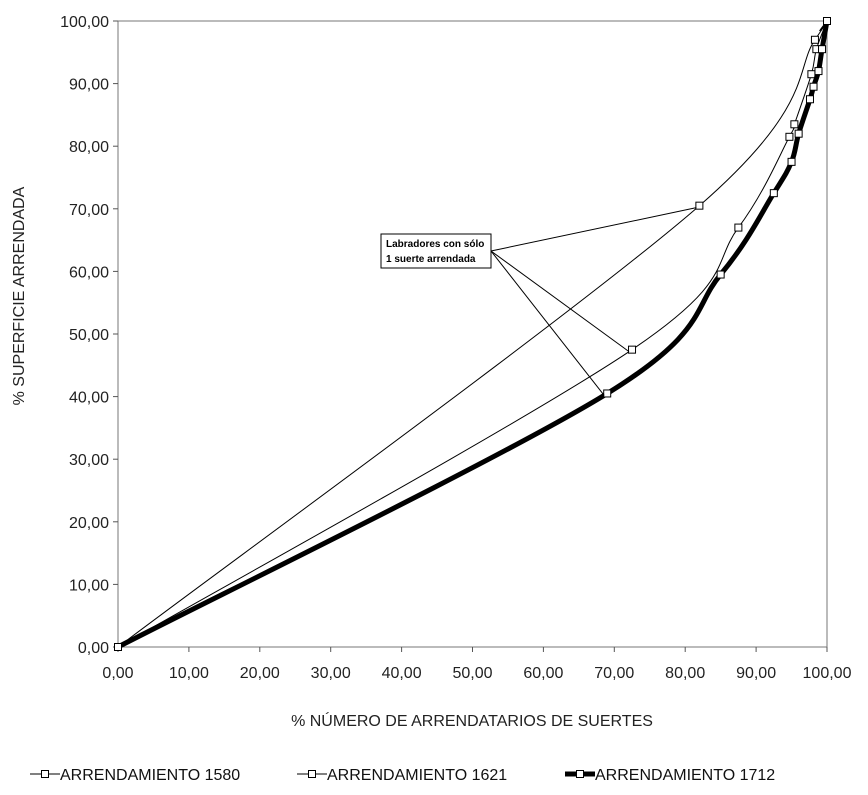 This screenshot has width=868, height=795. I want to click on legend-item: ARRENDAMIENTO 1621, so click(402, 775).